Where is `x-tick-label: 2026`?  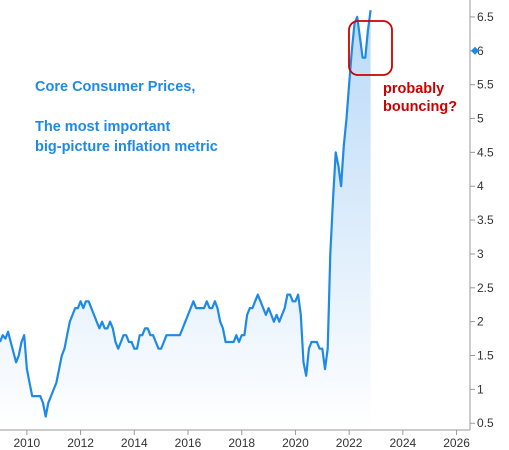 x-tick-label: 2026 is located at coordinates (456, 443).